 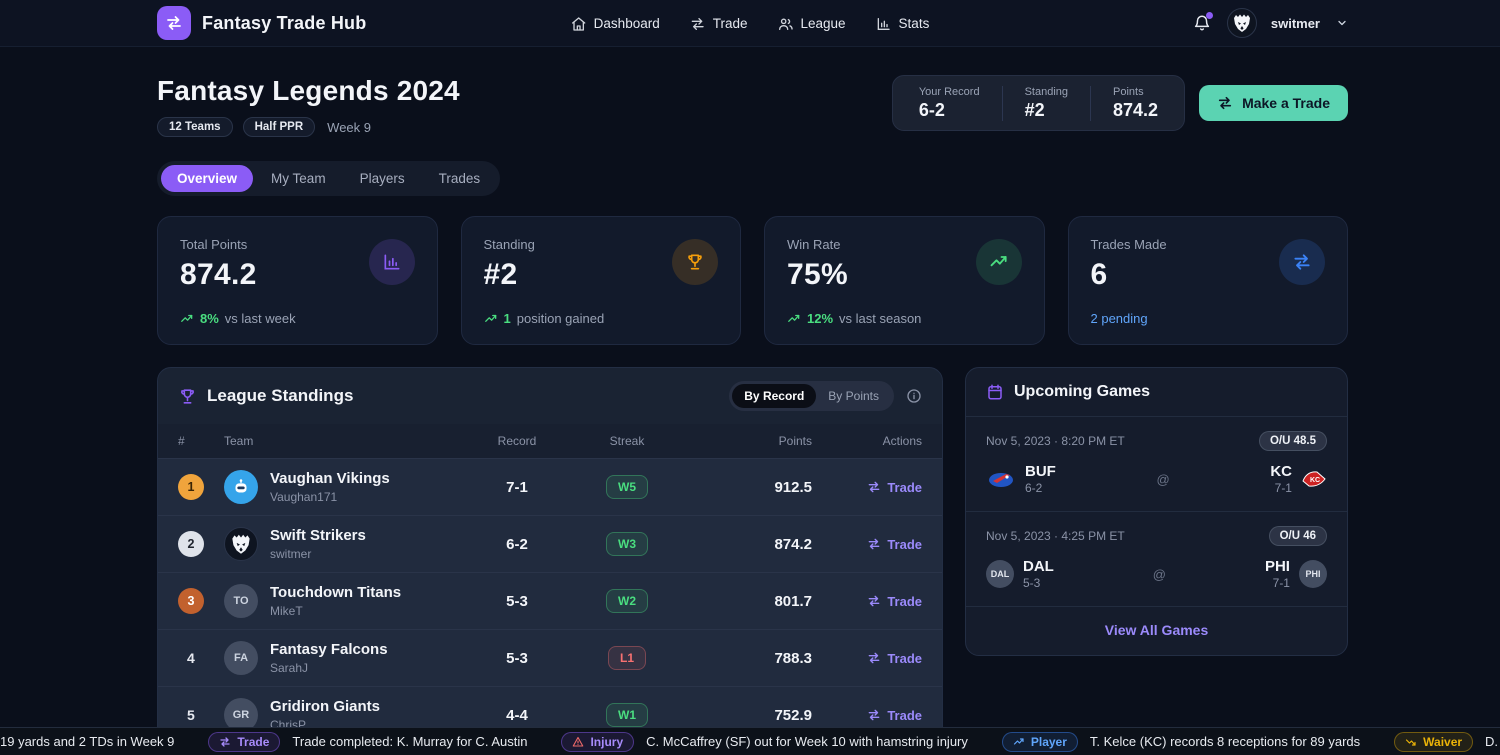 What do you see at coordinates (214, 244) in the screenshot?
I see `card-label: Total Points` at bounding box center [214, 244].